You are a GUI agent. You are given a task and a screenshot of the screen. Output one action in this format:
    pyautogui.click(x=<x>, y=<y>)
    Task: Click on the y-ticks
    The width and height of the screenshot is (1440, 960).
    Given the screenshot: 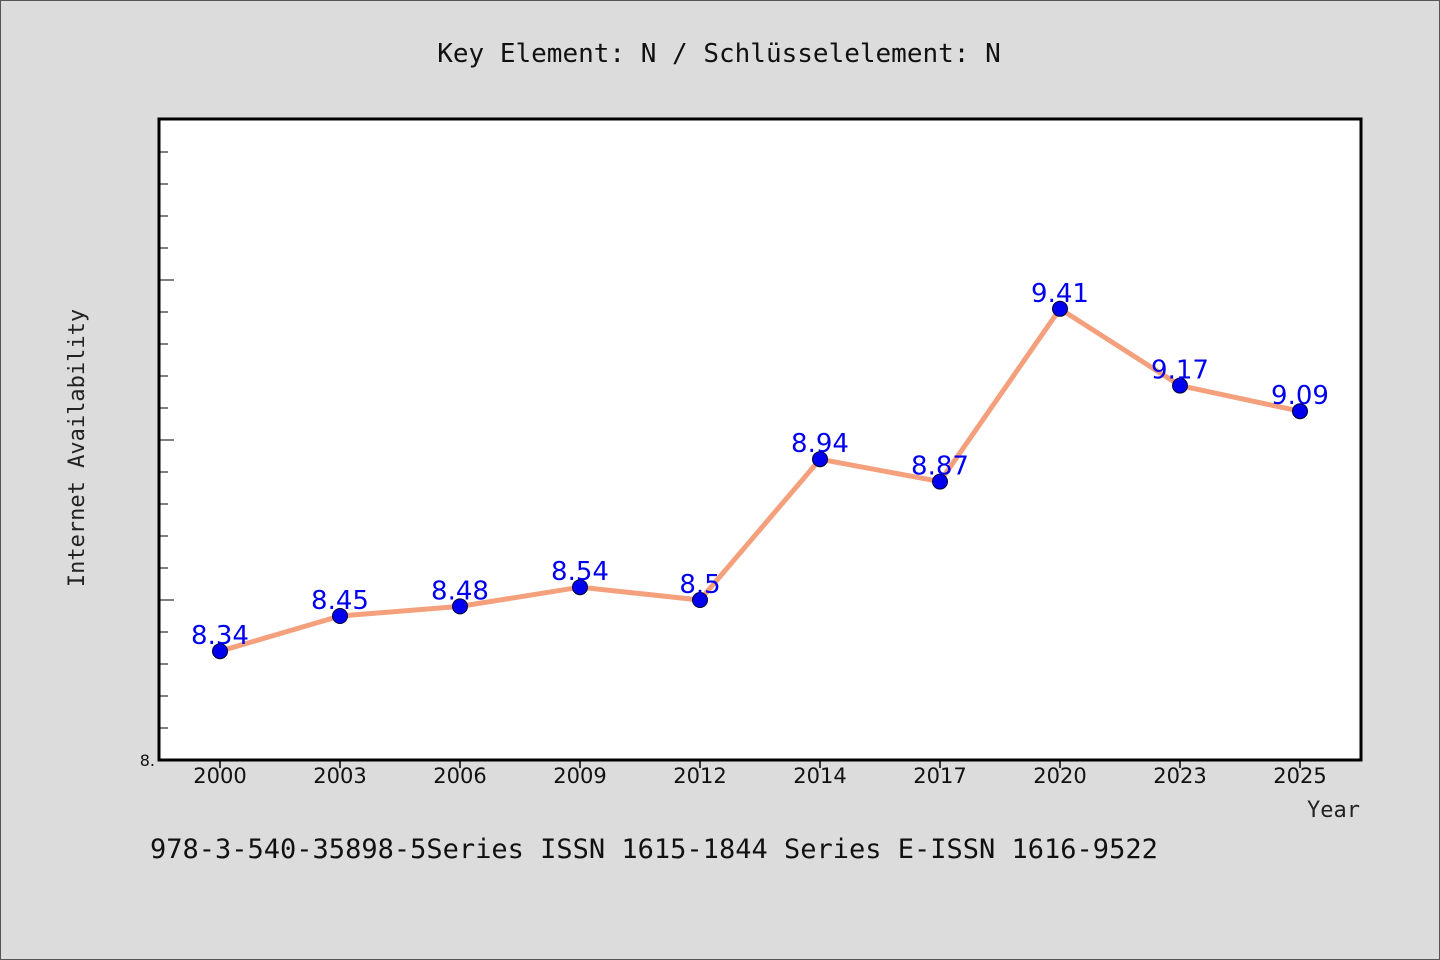 What is the action you would take?
    pyautogui.click(x=167, y=440)
    